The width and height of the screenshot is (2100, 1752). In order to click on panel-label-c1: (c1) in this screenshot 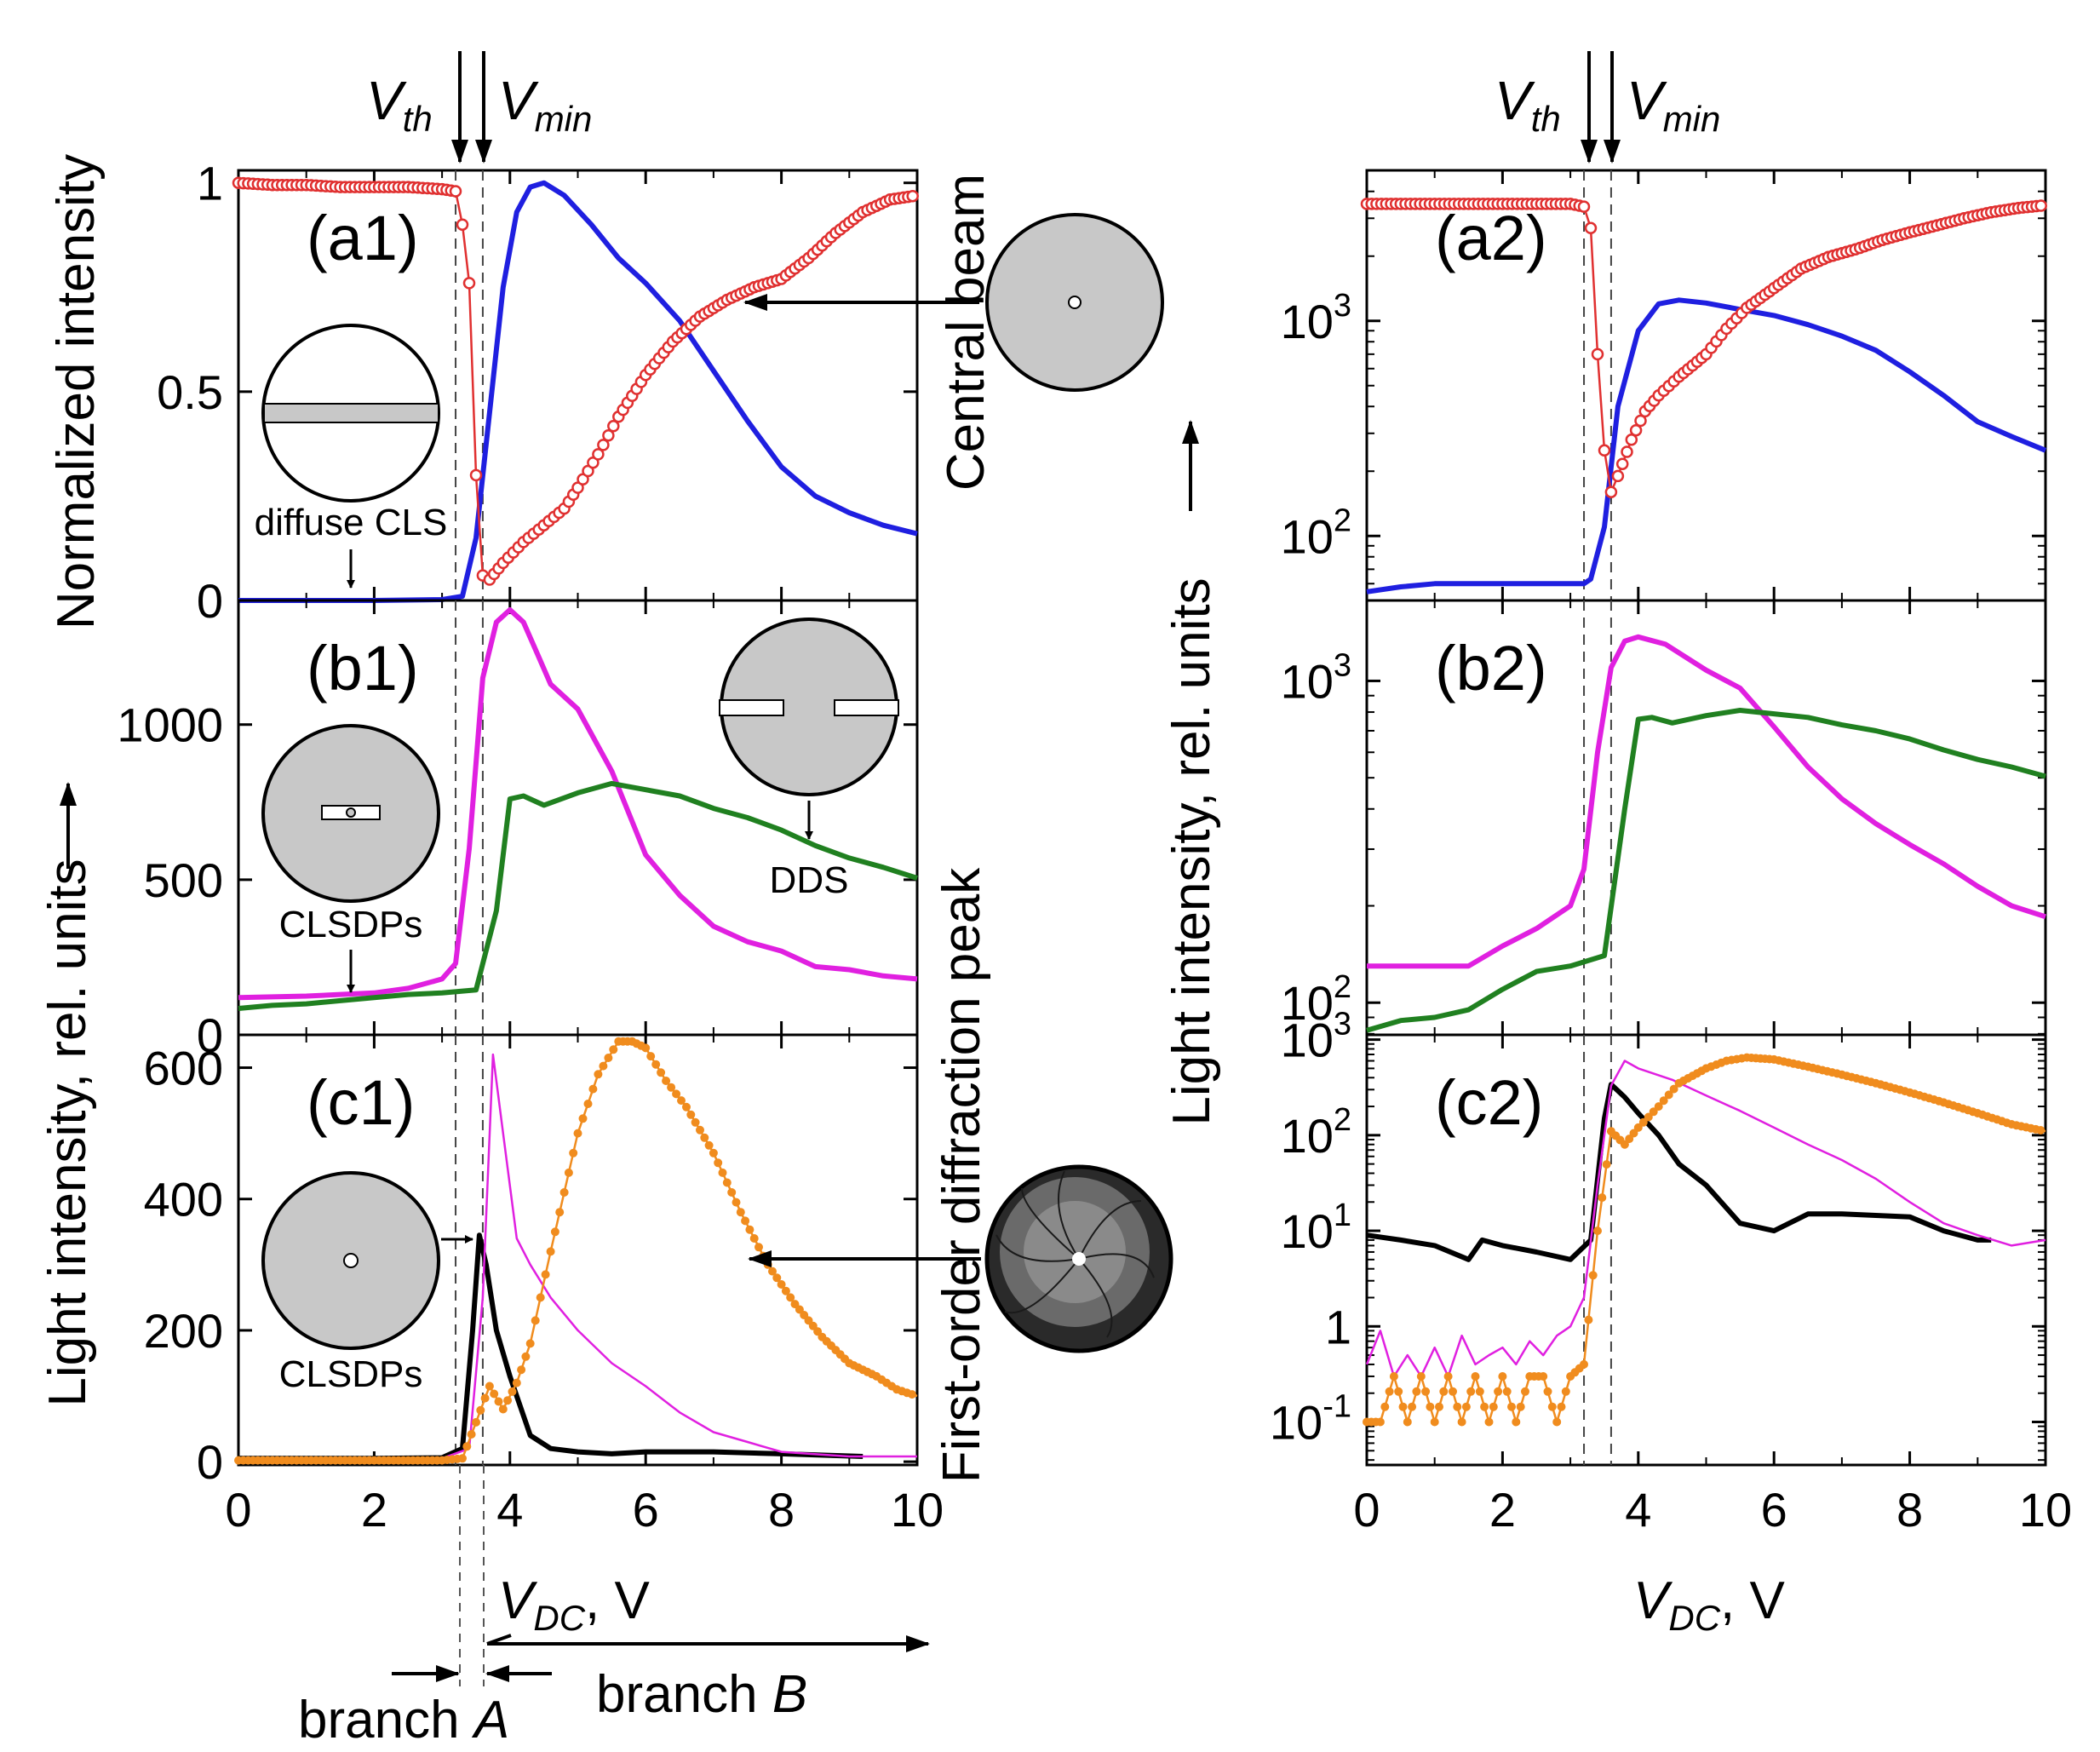, I will do `click(361, 1103)`.